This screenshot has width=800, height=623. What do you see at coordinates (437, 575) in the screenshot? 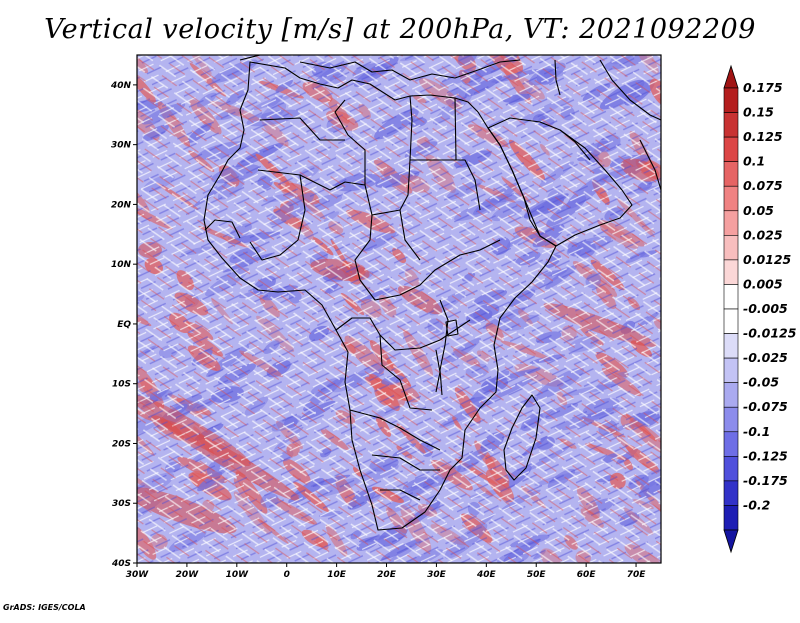
I see `lon-tick-label: 30E` at bounding box center [437, 575].